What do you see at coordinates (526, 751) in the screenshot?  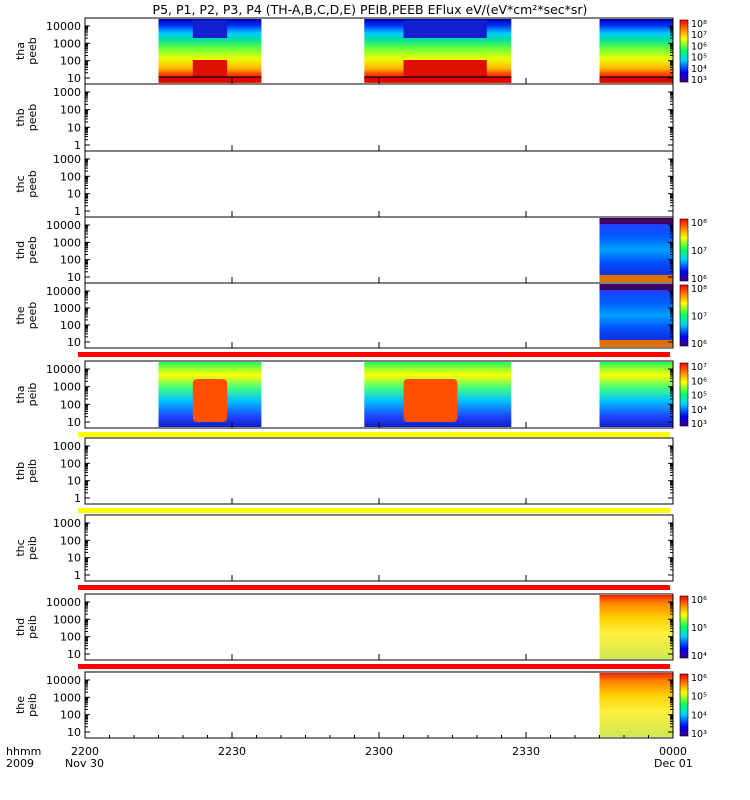 I see `x-tick-label: 2330` at bounding box center [526, 751].